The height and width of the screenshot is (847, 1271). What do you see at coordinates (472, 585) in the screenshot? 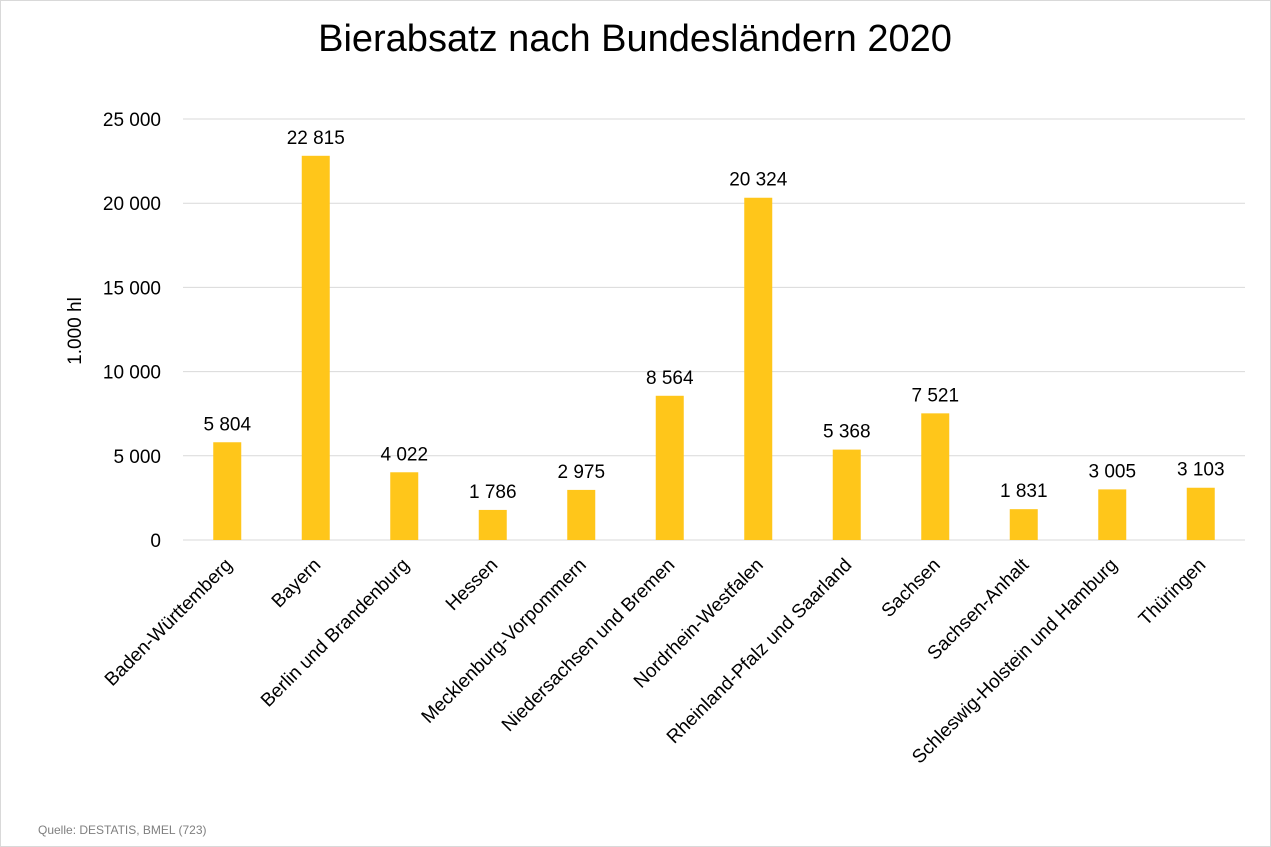
I see `category-label: Hessen` at bounding box center [472, 585].